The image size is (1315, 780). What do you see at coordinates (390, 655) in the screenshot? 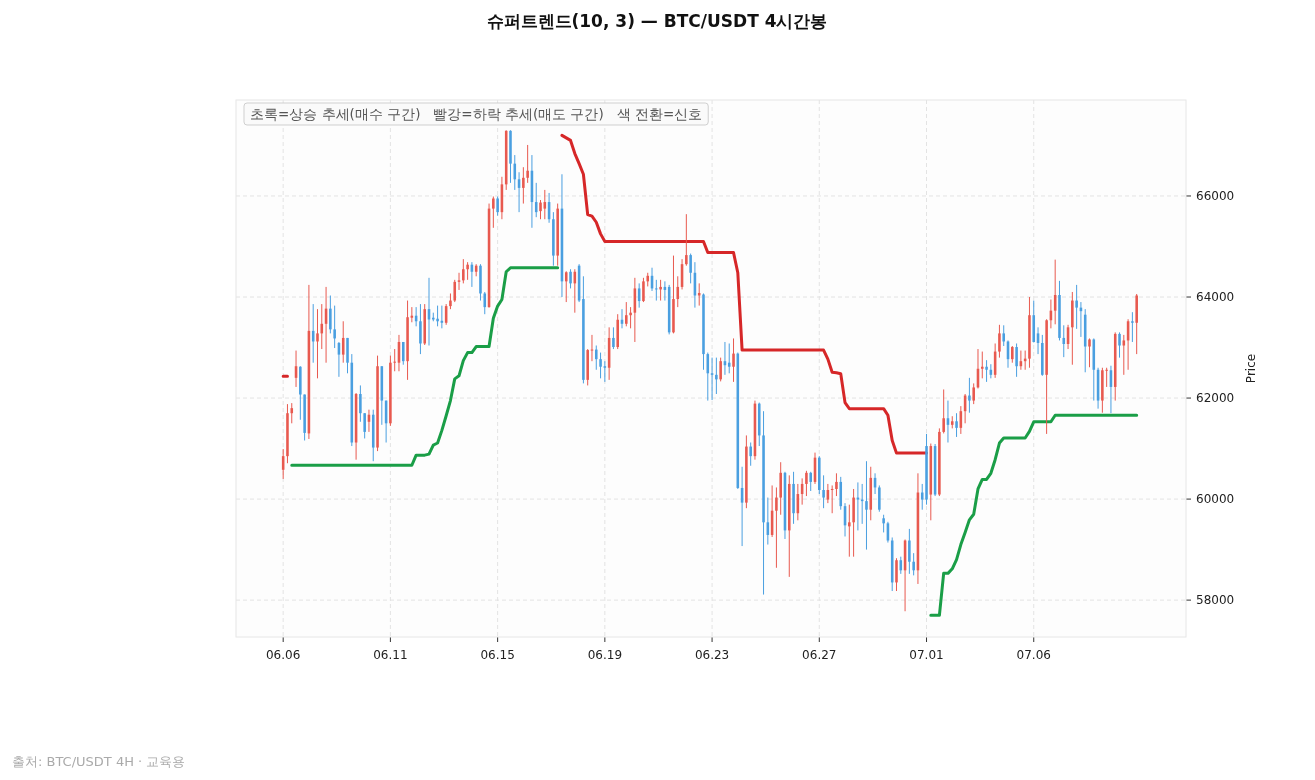
I see `x-tick-label: 06.11` at bounding box center [390, 655].